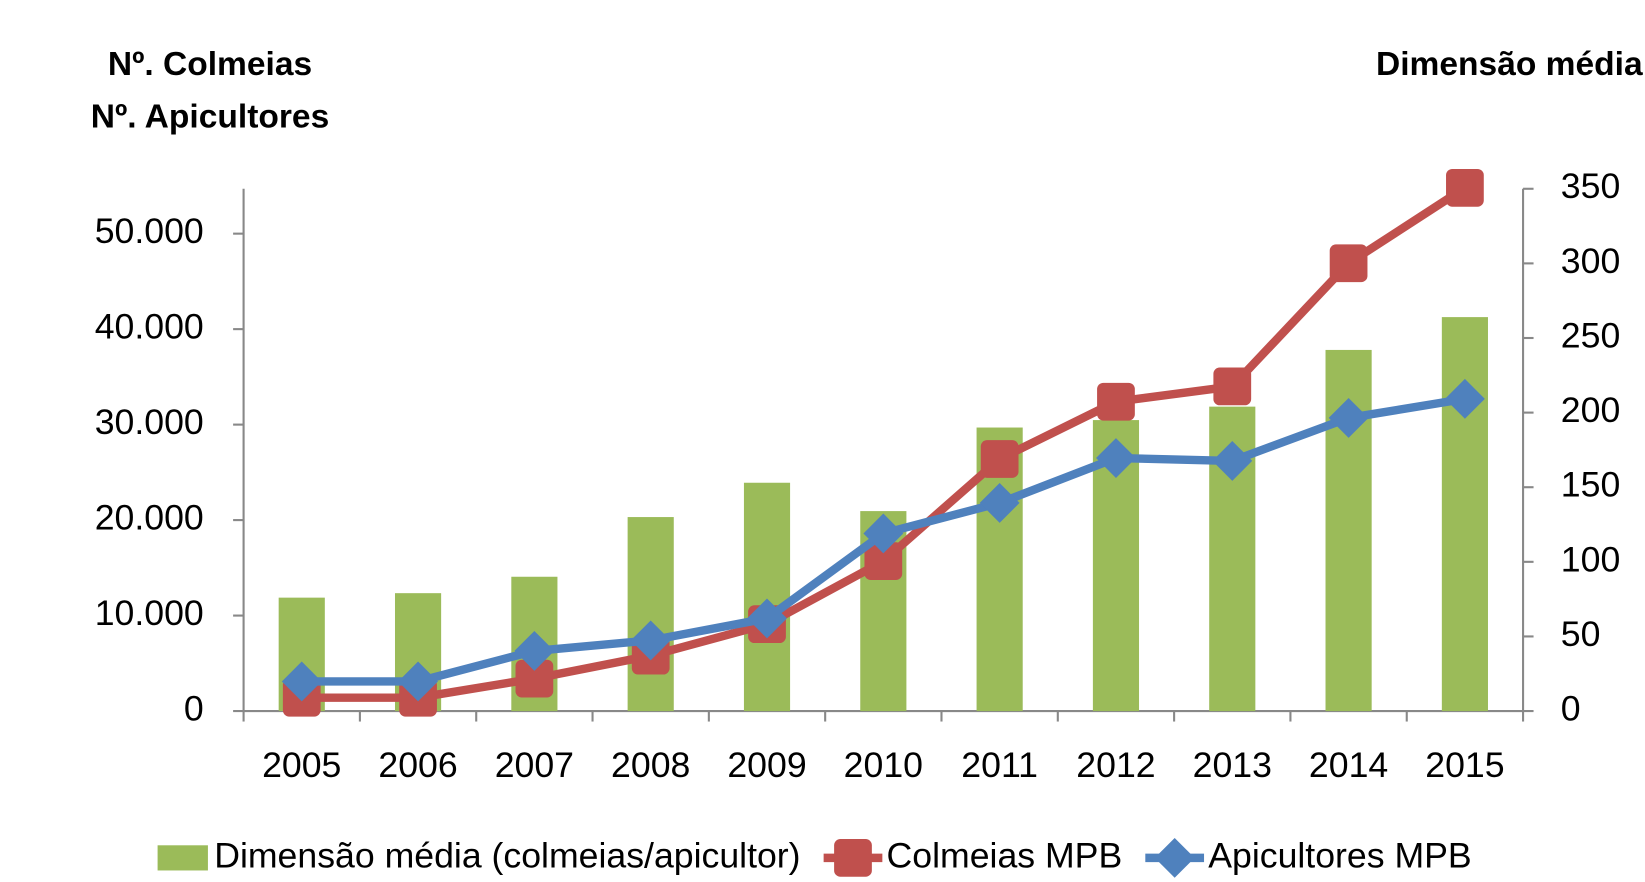  What do you see at coordinates (1590, 485) in the screenshot?
I see `y2-tick-label: 150` at bounding box center [1590, 485].